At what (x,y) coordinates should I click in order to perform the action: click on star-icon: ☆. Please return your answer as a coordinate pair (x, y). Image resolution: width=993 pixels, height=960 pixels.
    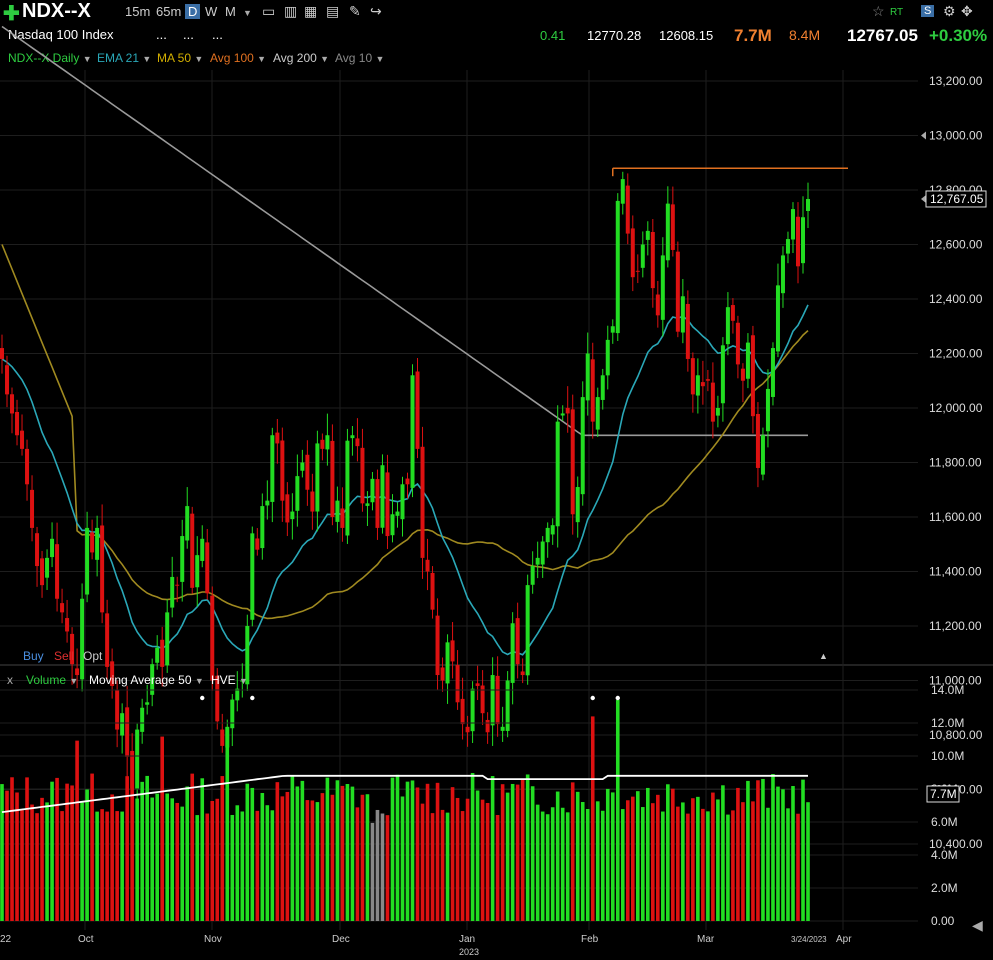
    Looking at the image, I should click on (878, 11).